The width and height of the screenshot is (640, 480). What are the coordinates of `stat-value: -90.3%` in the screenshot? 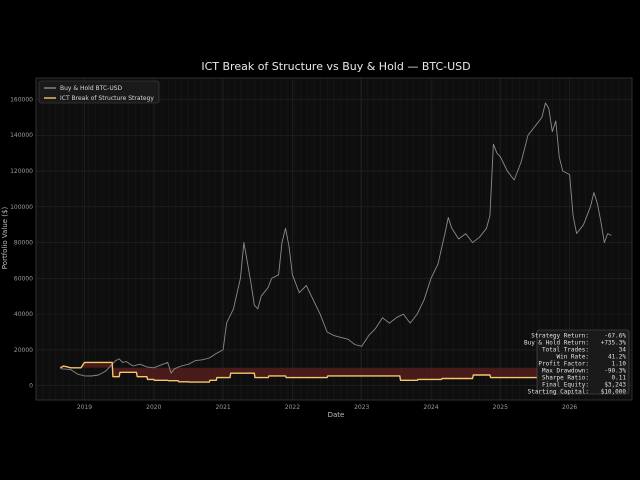 It's located at (615, 371).